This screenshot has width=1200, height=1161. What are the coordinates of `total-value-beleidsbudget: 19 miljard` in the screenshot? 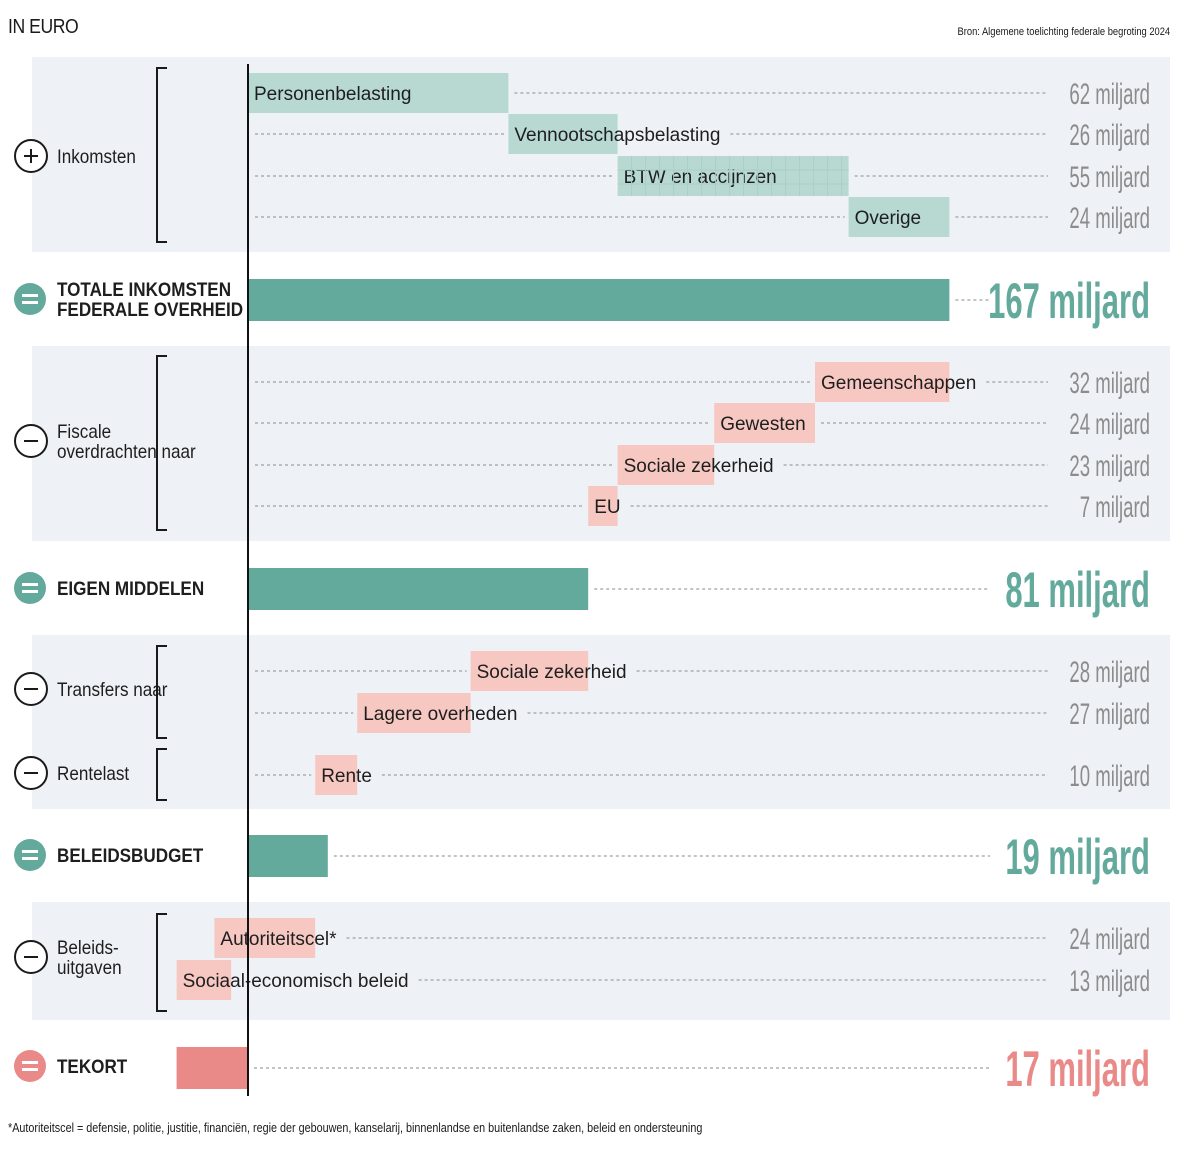 It's located at (1077, 856).